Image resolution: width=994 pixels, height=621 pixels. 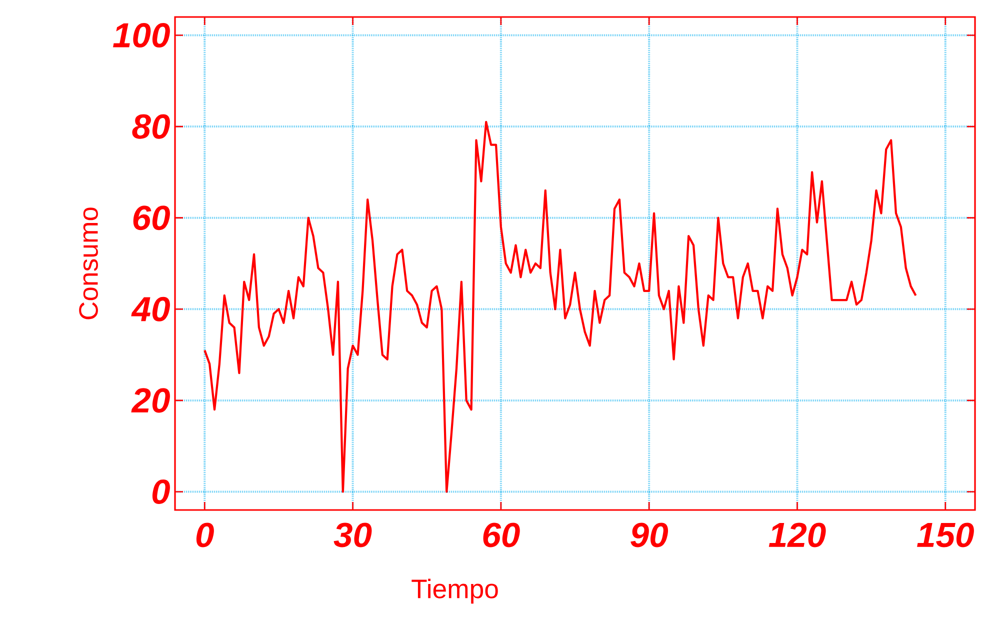 I want to click on y-tick-label: 80, so click(x=151, y=126).